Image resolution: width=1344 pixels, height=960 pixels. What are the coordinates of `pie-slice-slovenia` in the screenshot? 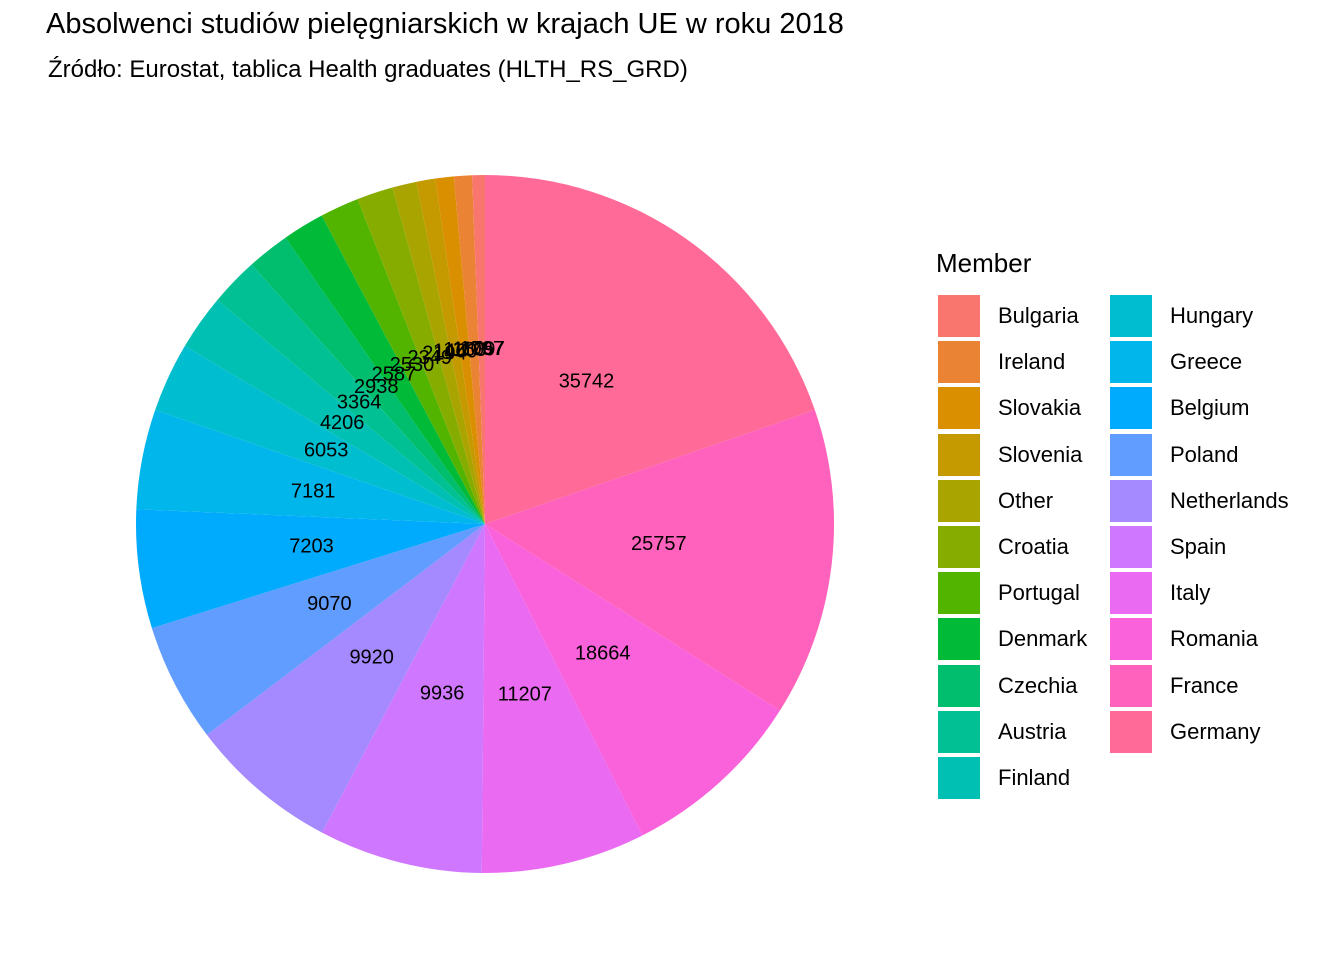 It's located at (450, 351).